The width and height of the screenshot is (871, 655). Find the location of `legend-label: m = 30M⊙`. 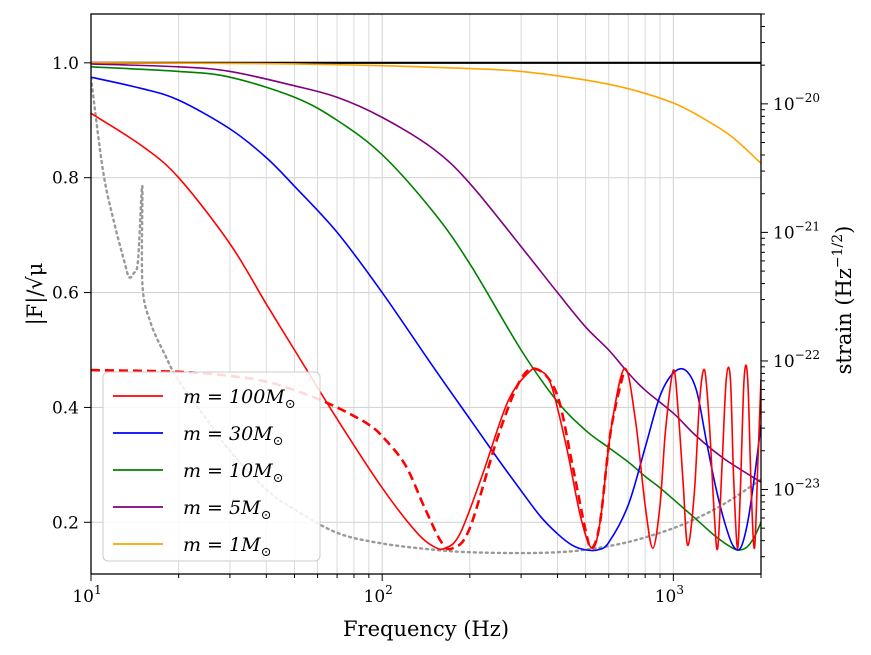

legend-label: m = 30M⊙ is located at coordinates (233, 436).